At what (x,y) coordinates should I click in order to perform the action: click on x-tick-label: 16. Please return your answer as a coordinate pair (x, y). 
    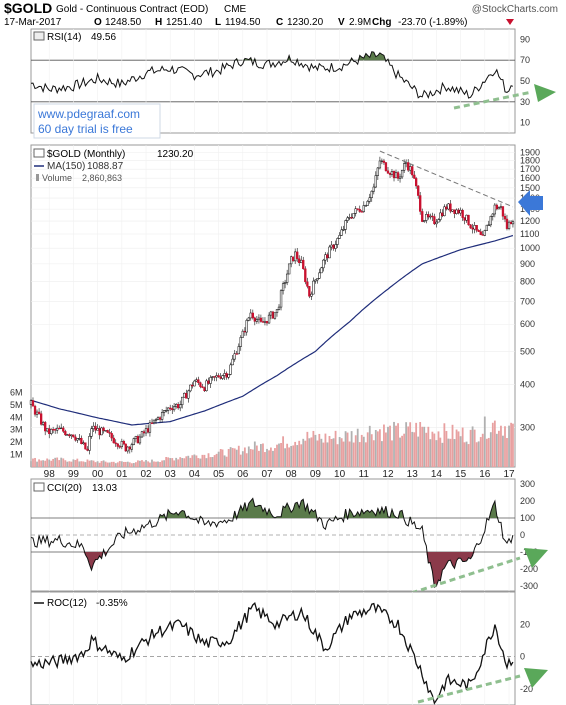
    Looking at the image, I should click on (485, 474).